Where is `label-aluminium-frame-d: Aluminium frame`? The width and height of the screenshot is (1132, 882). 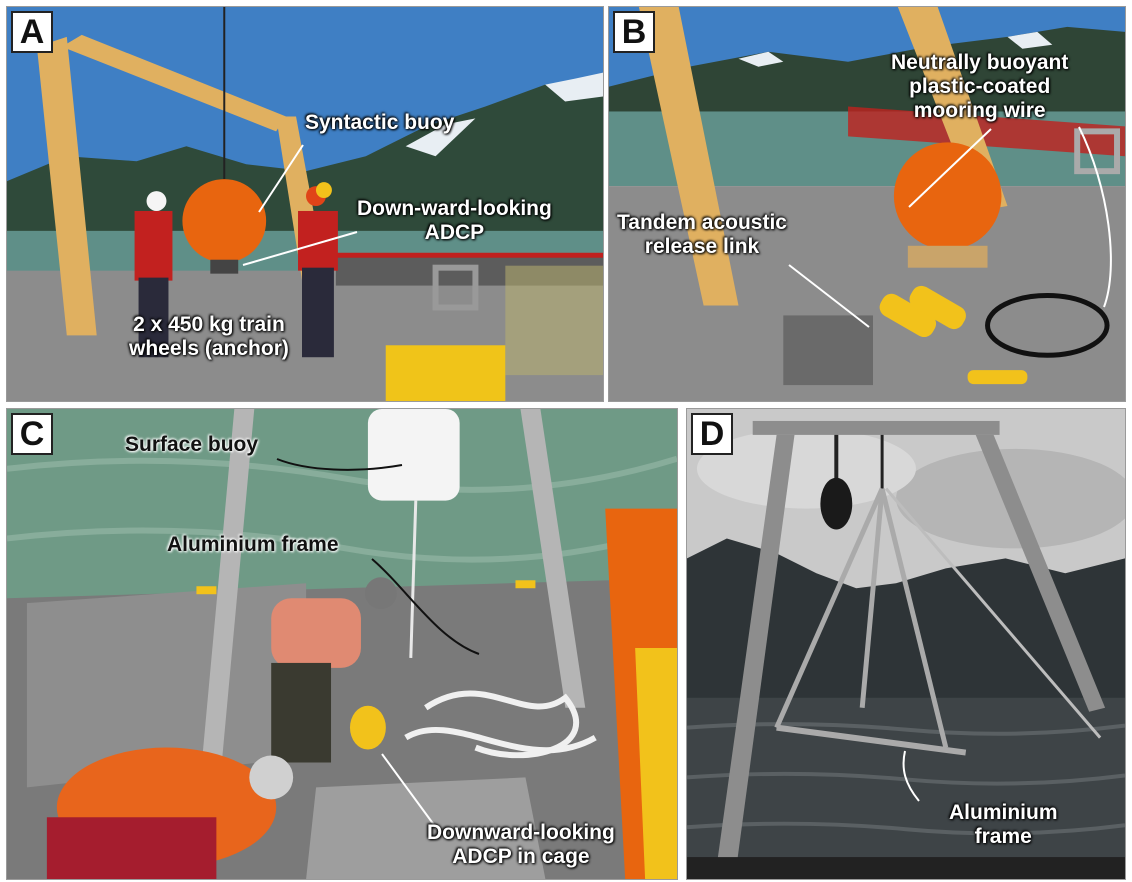 label-aluminium-frame-d: Aluminium frame is located at coordinates (1003, 824).